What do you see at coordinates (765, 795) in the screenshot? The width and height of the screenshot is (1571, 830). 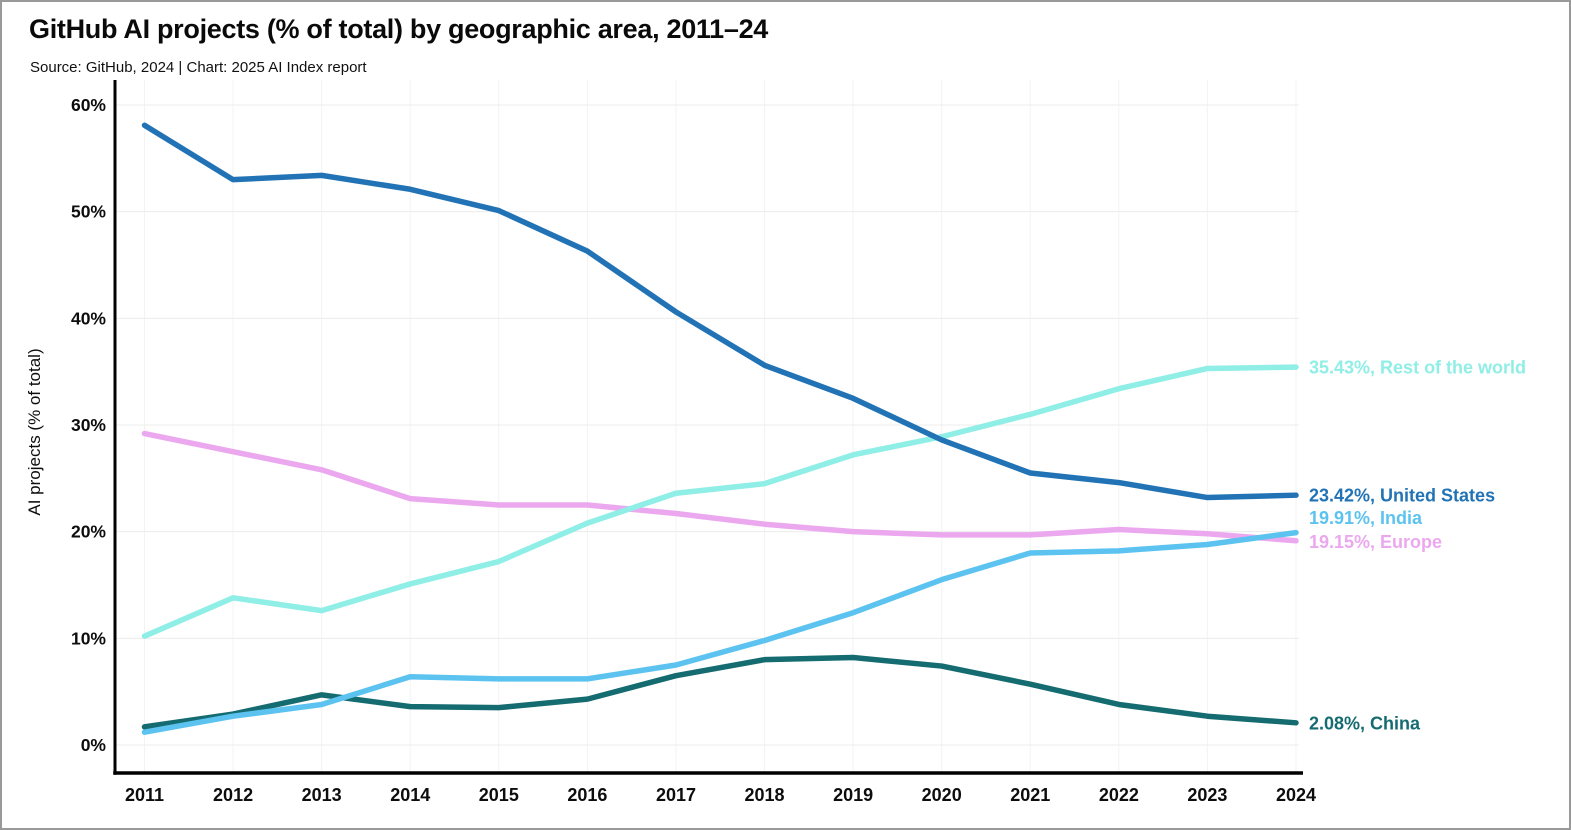 I see `x-tick-label: 2018` at bounding box center [765, 795].